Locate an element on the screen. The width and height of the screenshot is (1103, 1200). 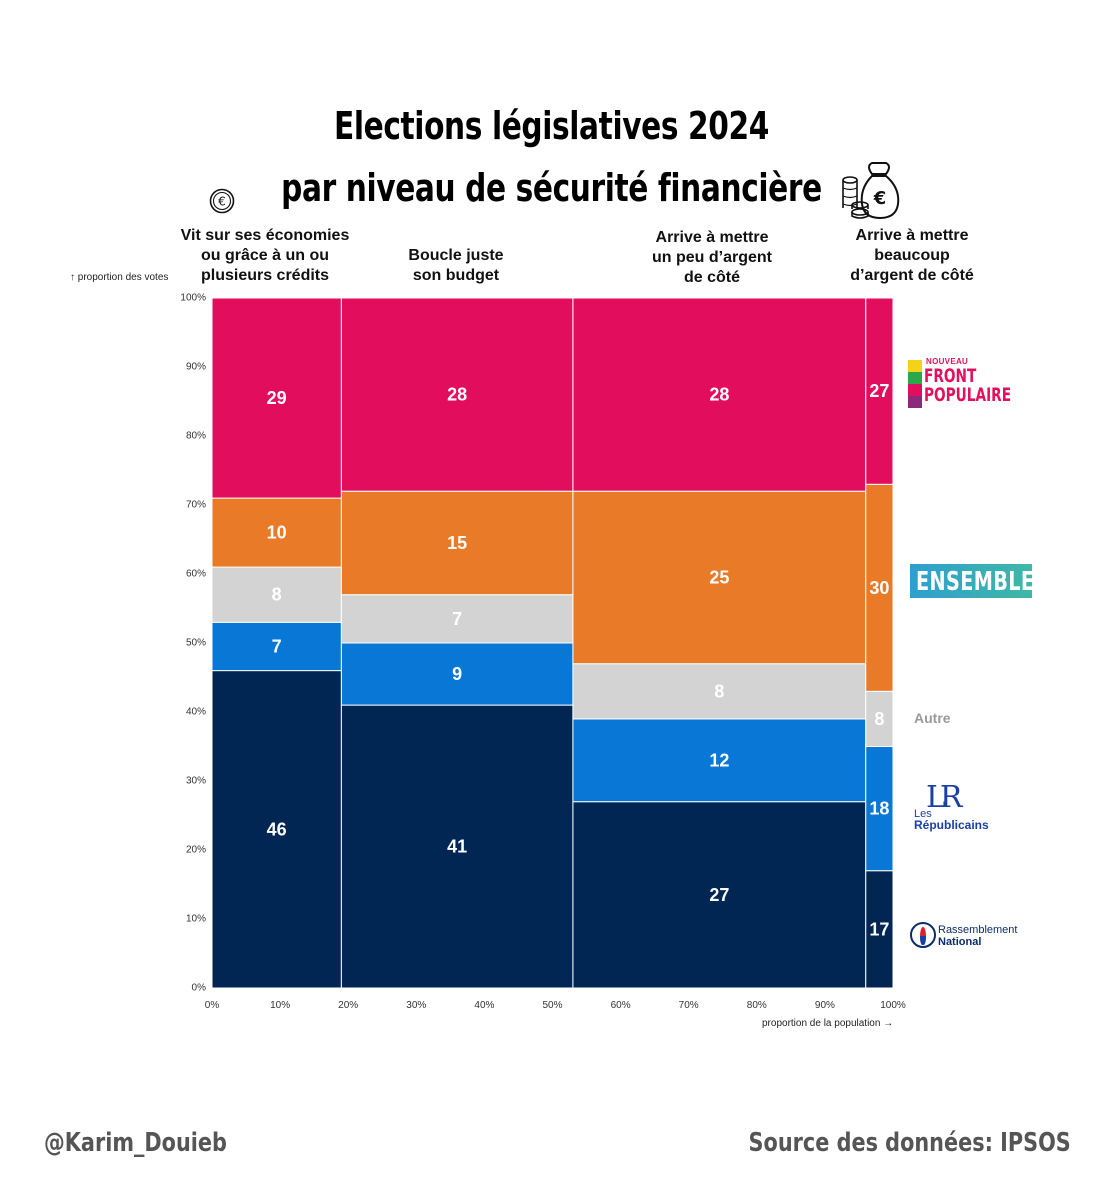
data-label-lr-col1: 7 is located at coordinates (277, 646).